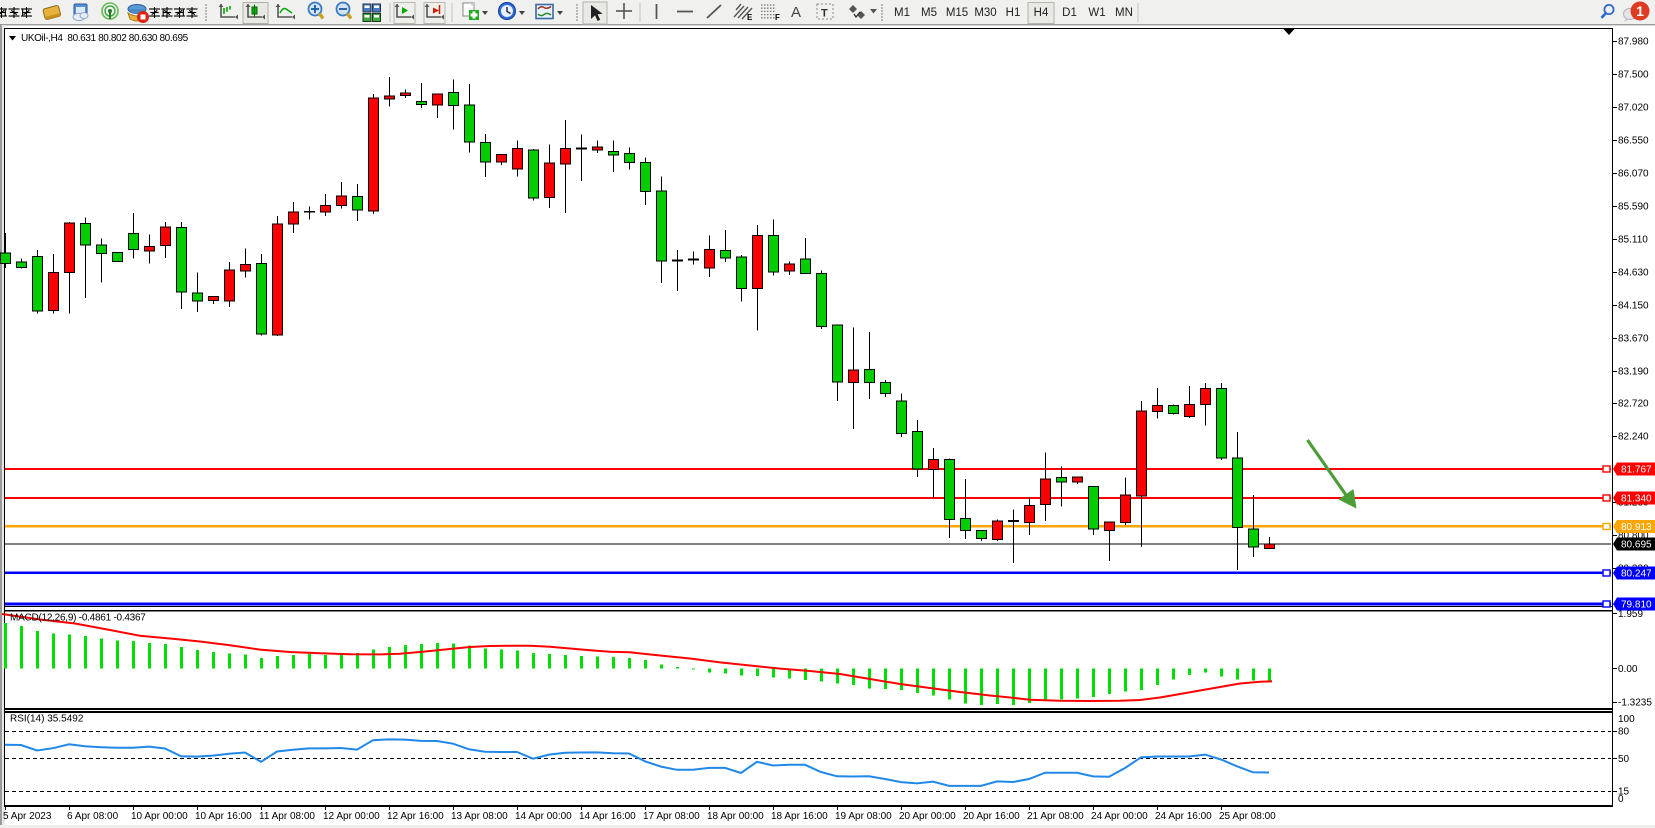 The width and height of the screenshot is (1655, 828). I want to click on svg-text: 21 Apr 08:00, so click(1055, 816).